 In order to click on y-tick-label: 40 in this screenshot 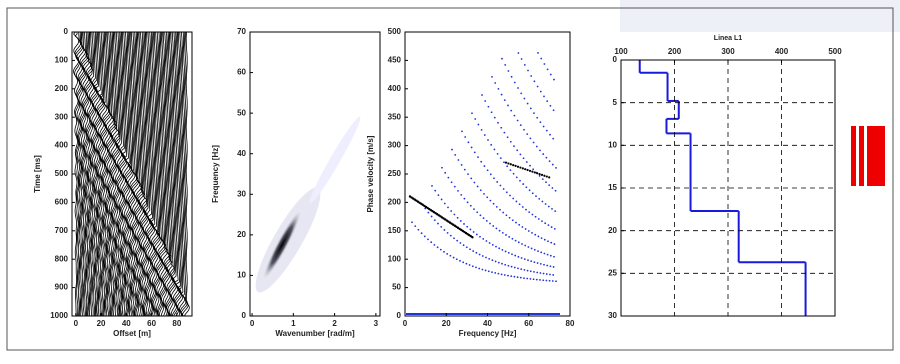, I will do `click(241, 153)`.